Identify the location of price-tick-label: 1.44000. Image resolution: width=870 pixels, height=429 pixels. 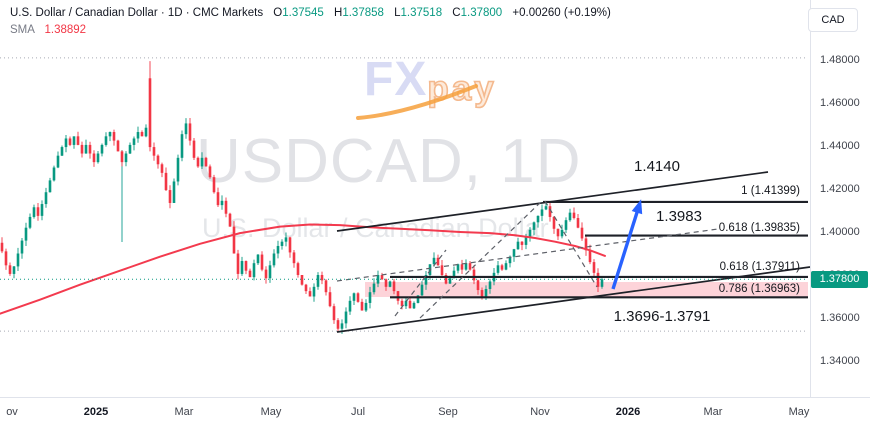
(840, 145).